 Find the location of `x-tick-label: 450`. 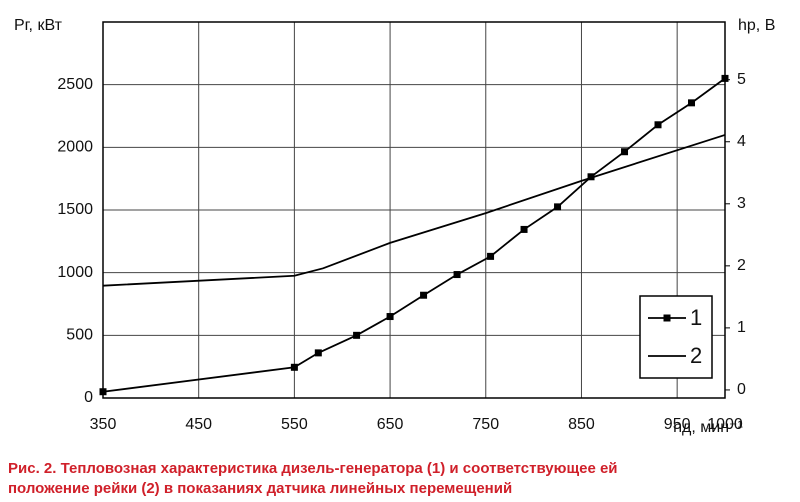

x-tick-label: 450 is located at coordinates (198, 424).